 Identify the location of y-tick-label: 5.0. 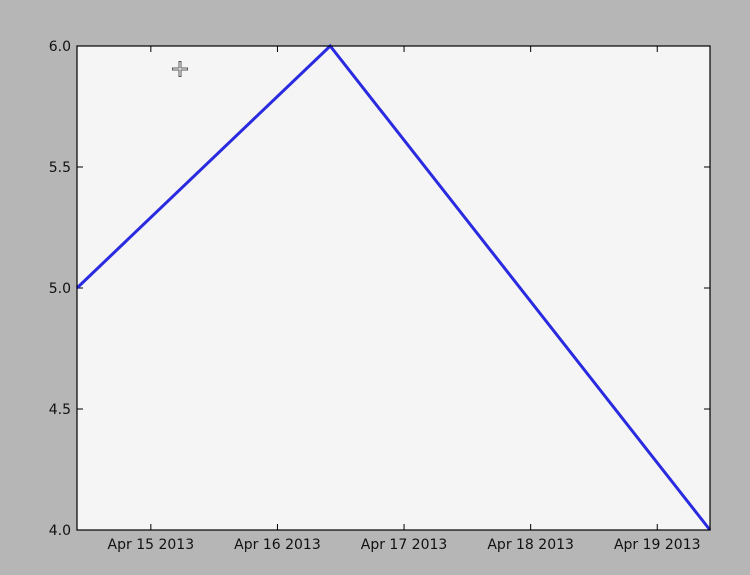
(60, 289).